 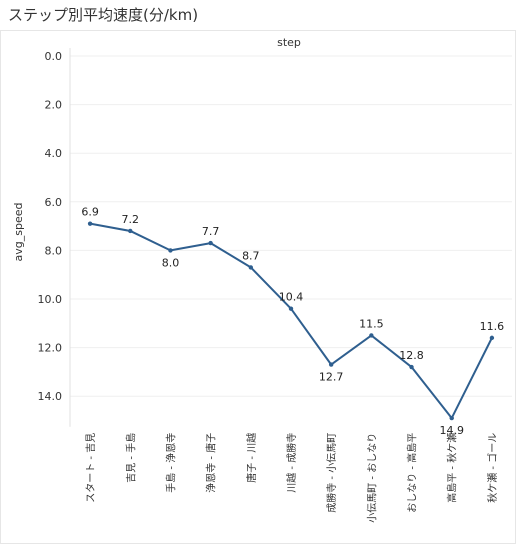 I want to click on x-tick-label: スタート - 吉見, so click(x=91, y=468).